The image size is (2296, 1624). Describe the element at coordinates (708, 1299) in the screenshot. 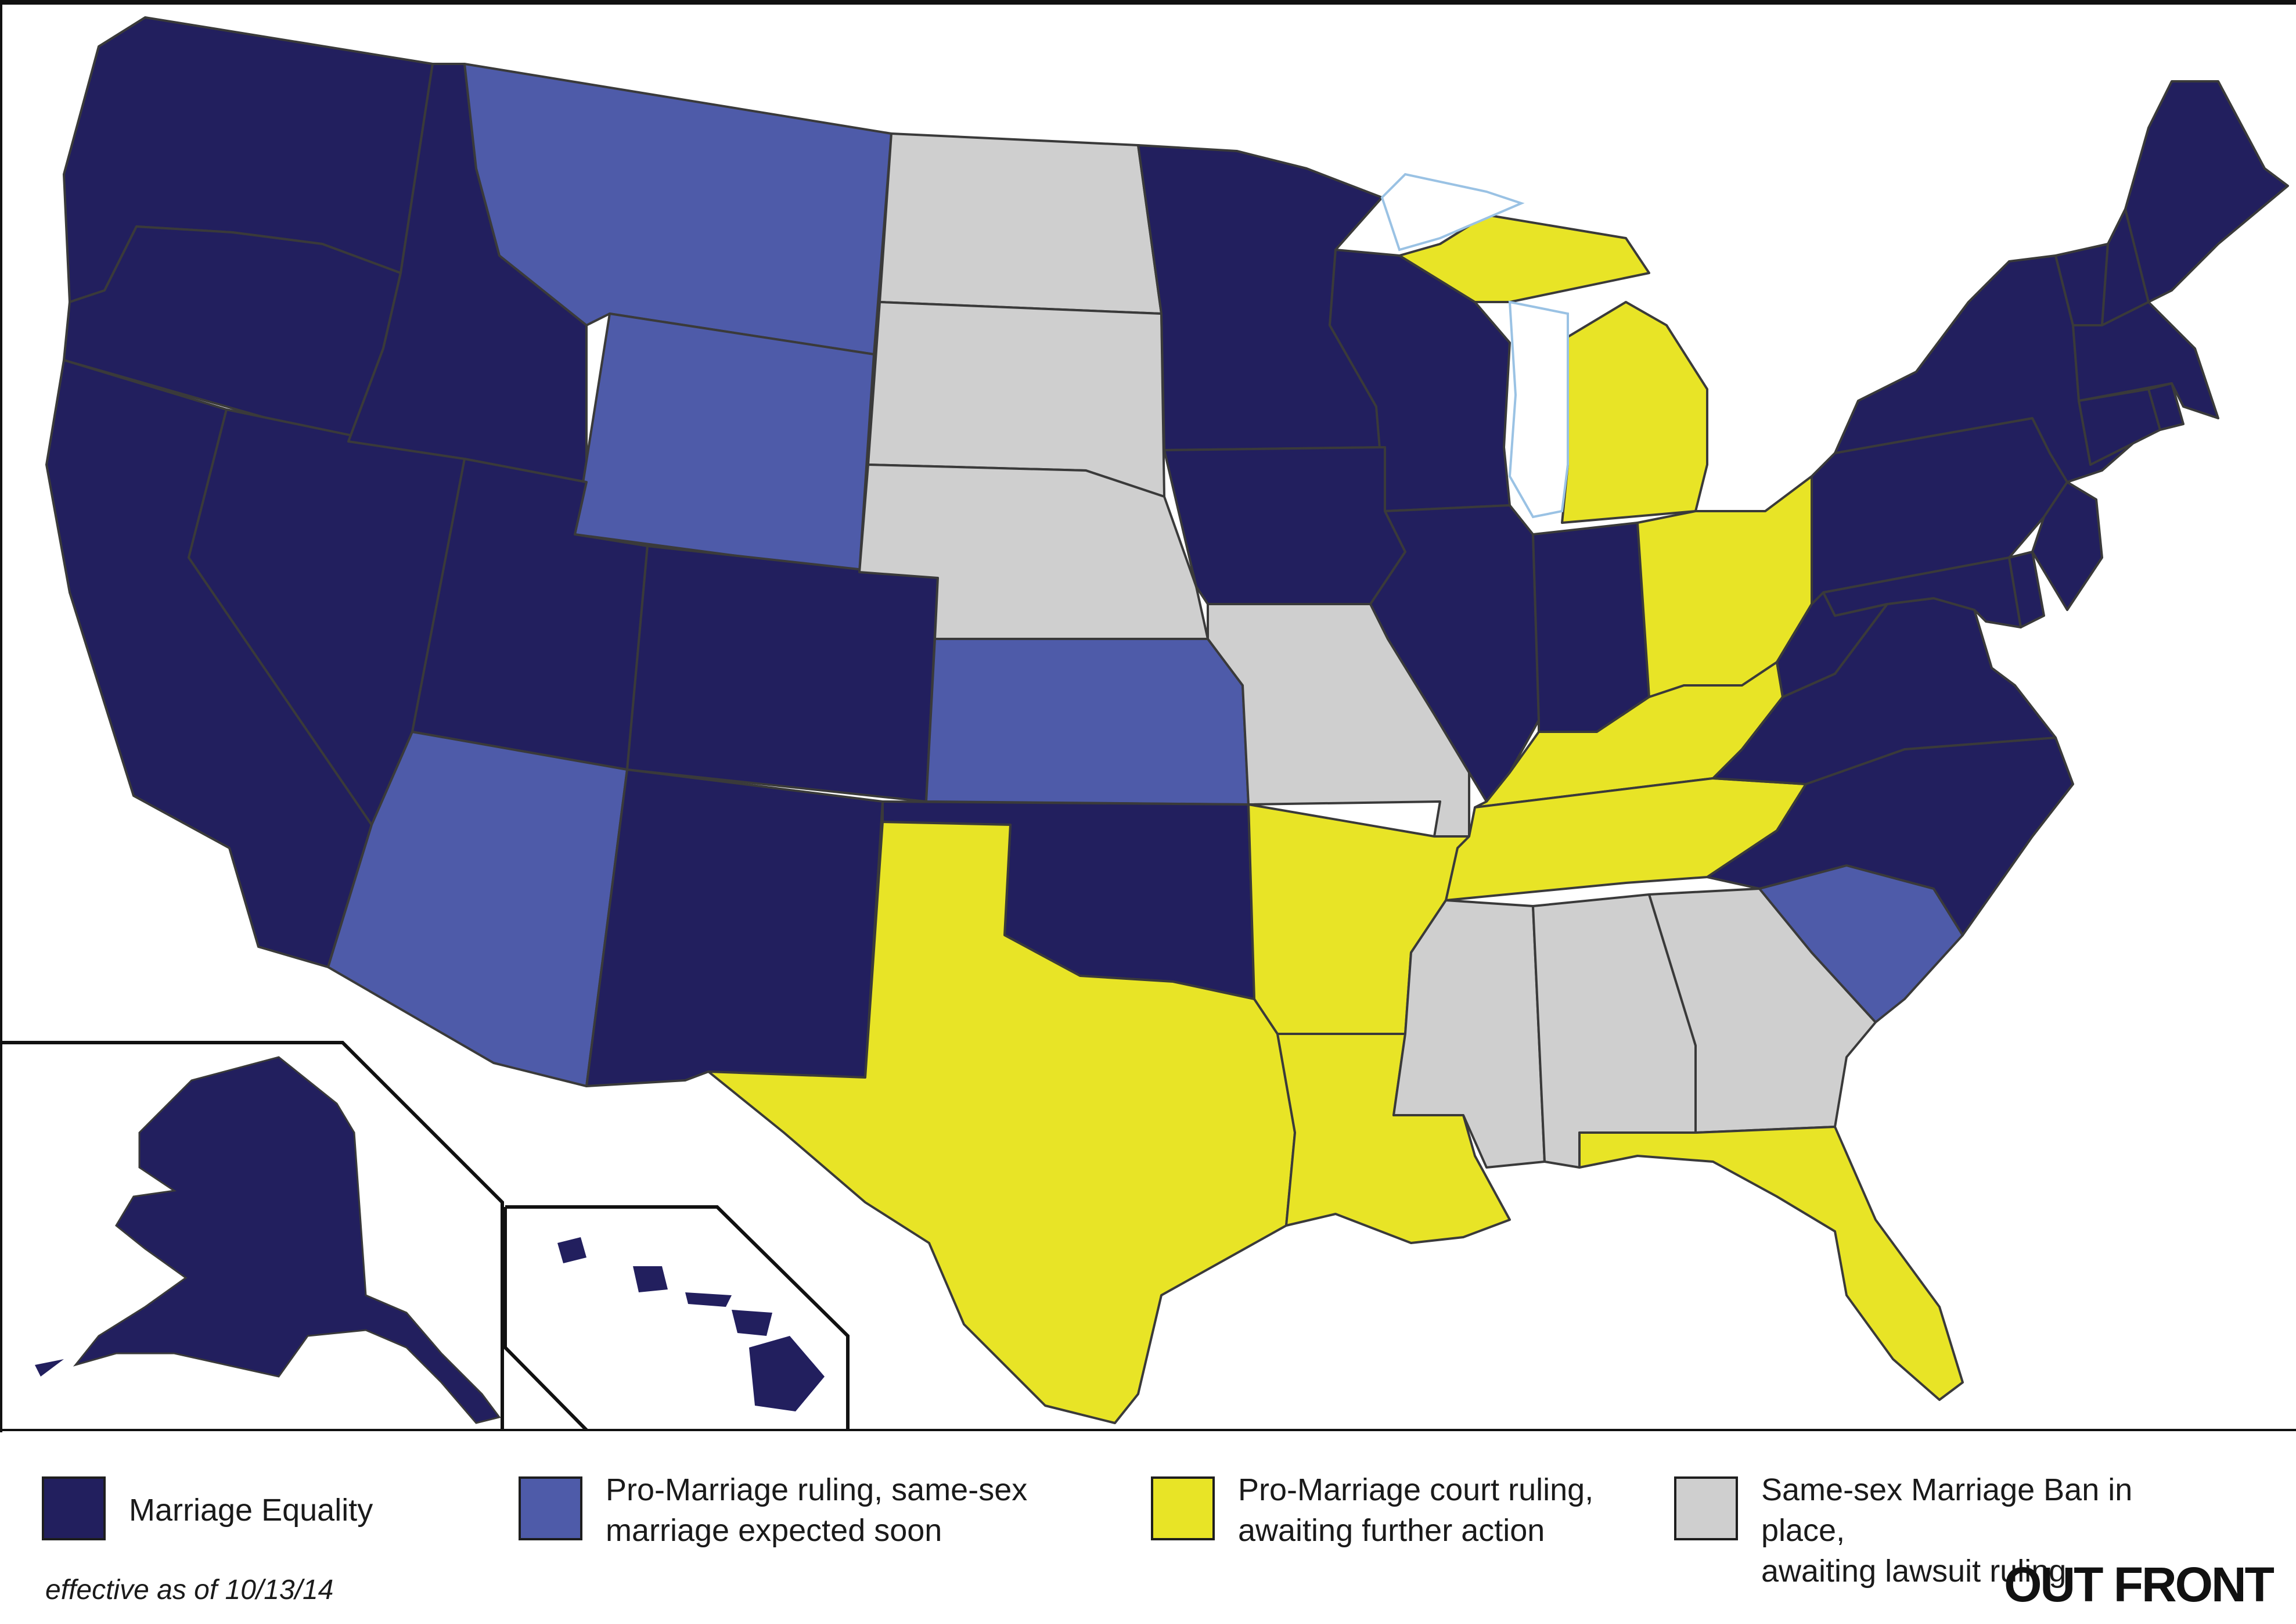

I see `state-HI-molokai` at that location.